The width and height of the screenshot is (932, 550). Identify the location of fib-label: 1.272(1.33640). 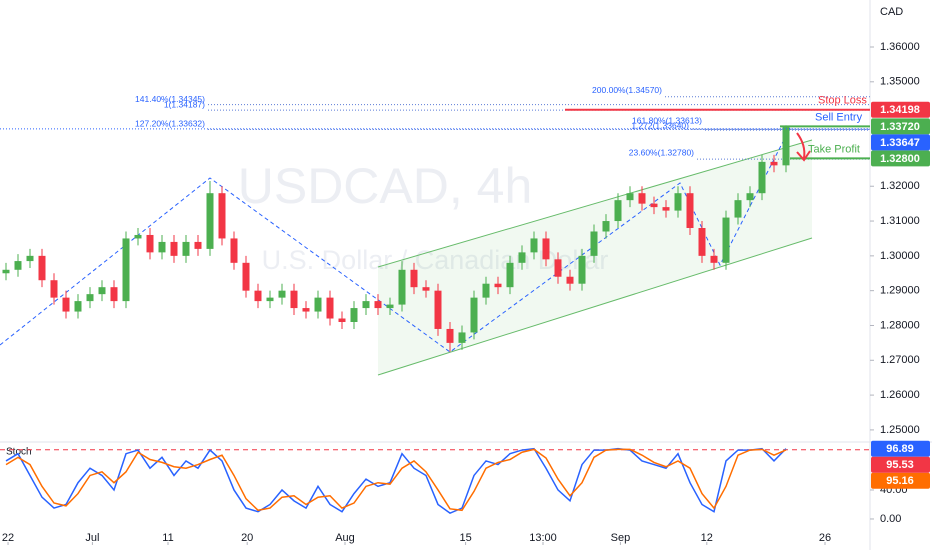
(660, 125).